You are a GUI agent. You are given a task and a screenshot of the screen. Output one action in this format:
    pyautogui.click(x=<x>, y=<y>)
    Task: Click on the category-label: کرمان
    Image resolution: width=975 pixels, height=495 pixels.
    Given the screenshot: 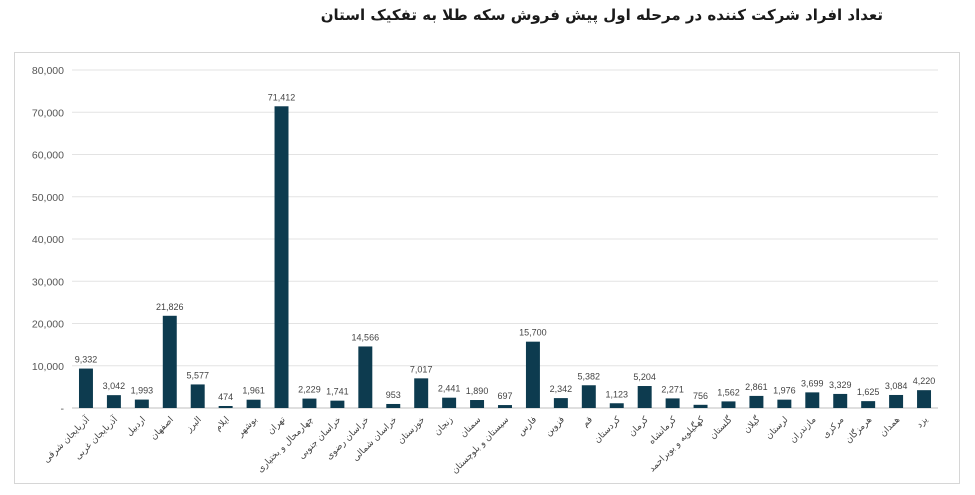 What is the action you would take?
    pyautogui.click(x=639, y=427)
    